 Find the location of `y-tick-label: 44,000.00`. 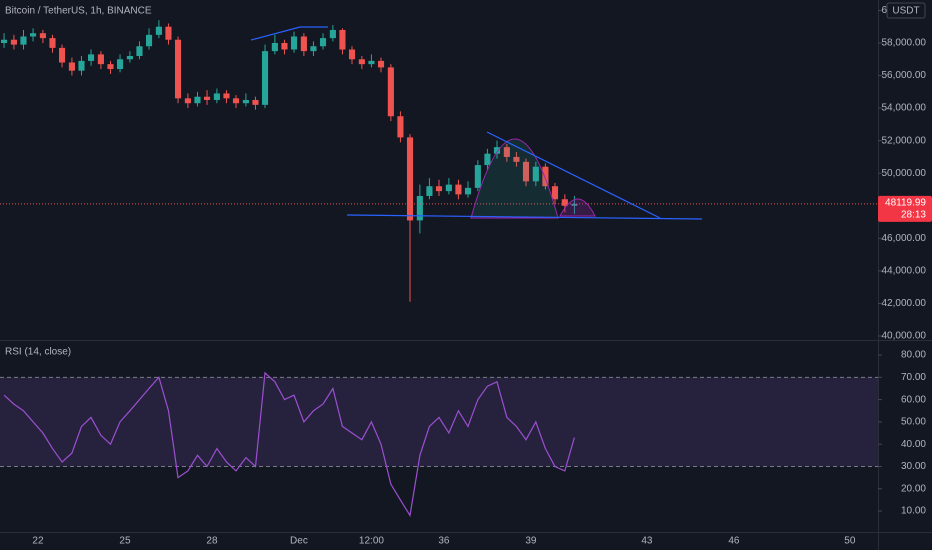

y-tick-label: 44,000.00 is located at coordinates (904, 271).